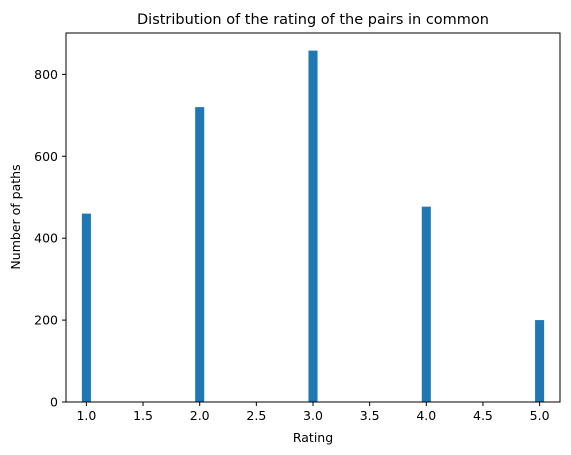  What do you see at coordinates (143, 415) in the screenshot?
I see `x-tick-label: 1.5` at bounding box center [143, 415].